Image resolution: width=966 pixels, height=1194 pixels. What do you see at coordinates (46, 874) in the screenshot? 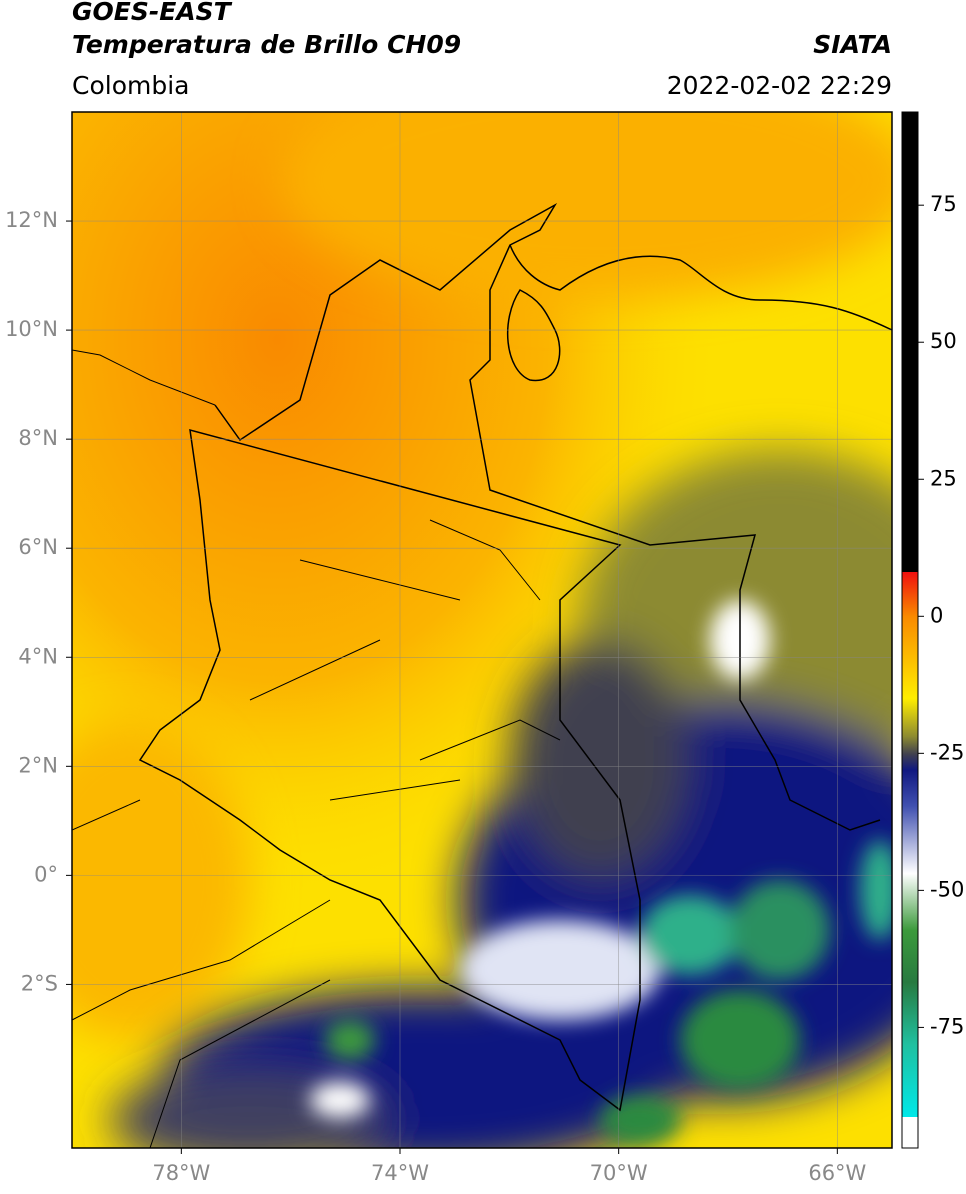
I see `lat-tick-label: 0°` at bounding box center [46, 874].